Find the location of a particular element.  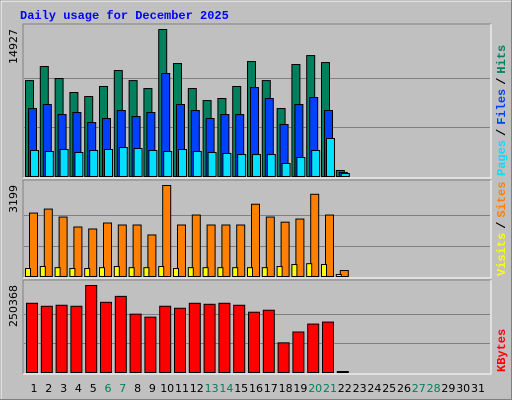

x-tick-label: 5 is located at coordinates (93, 388).